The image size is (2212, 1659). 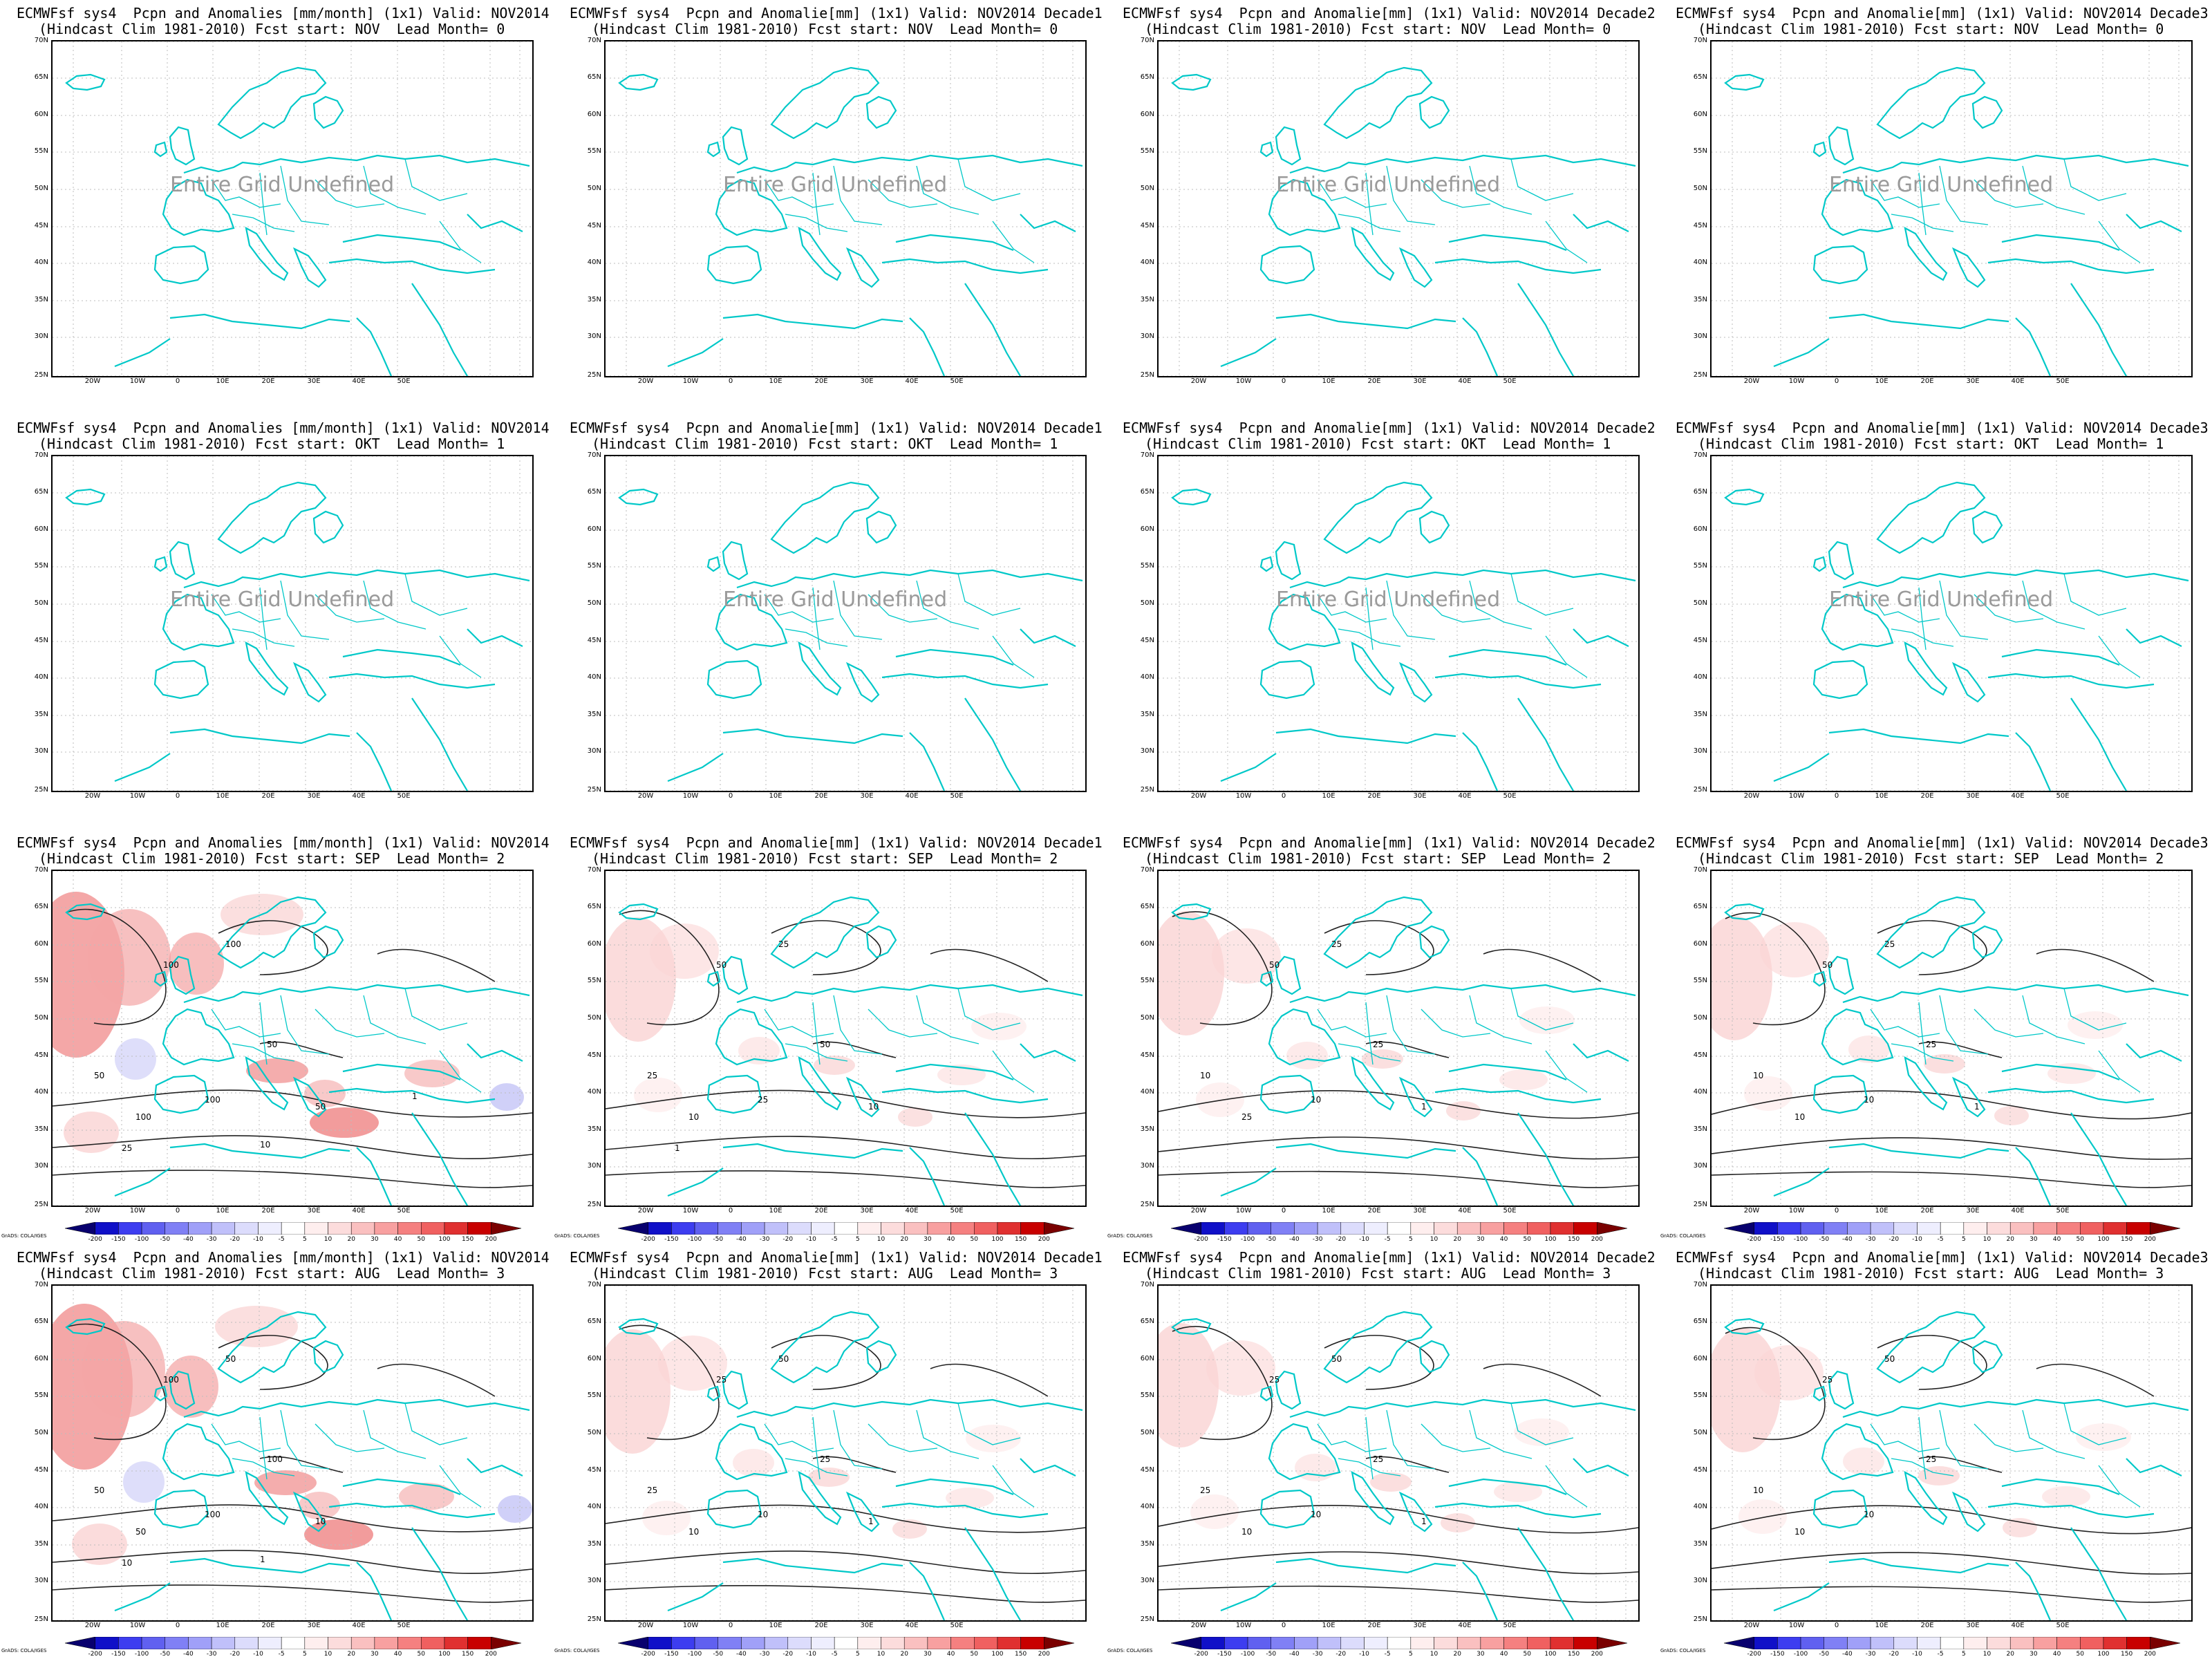 I want to click on colorbar-label: -200, so click(x=95, y=1239).